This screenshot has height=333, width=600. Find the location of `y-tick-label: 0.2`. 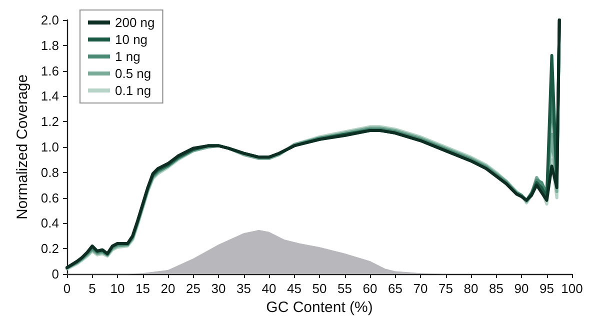

y-tick-label: 0.2 is located at coordinates (49, 248).